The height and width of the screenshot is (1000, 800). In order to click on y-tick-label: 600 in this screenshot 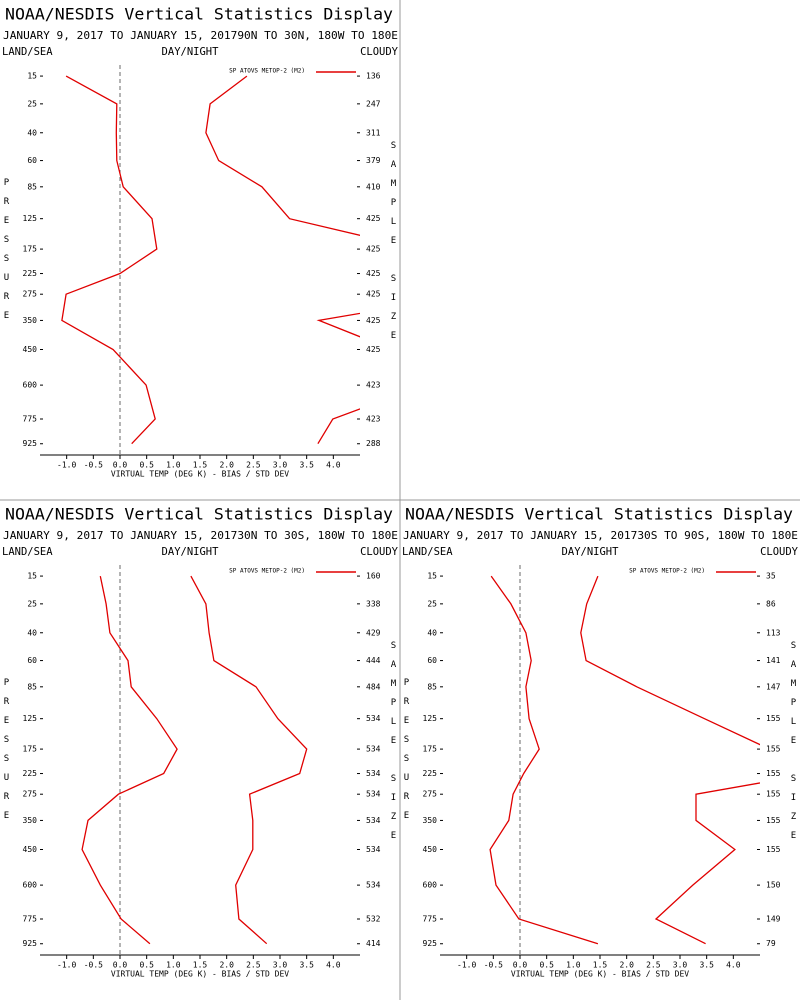, I will do `click(430, 885)`.